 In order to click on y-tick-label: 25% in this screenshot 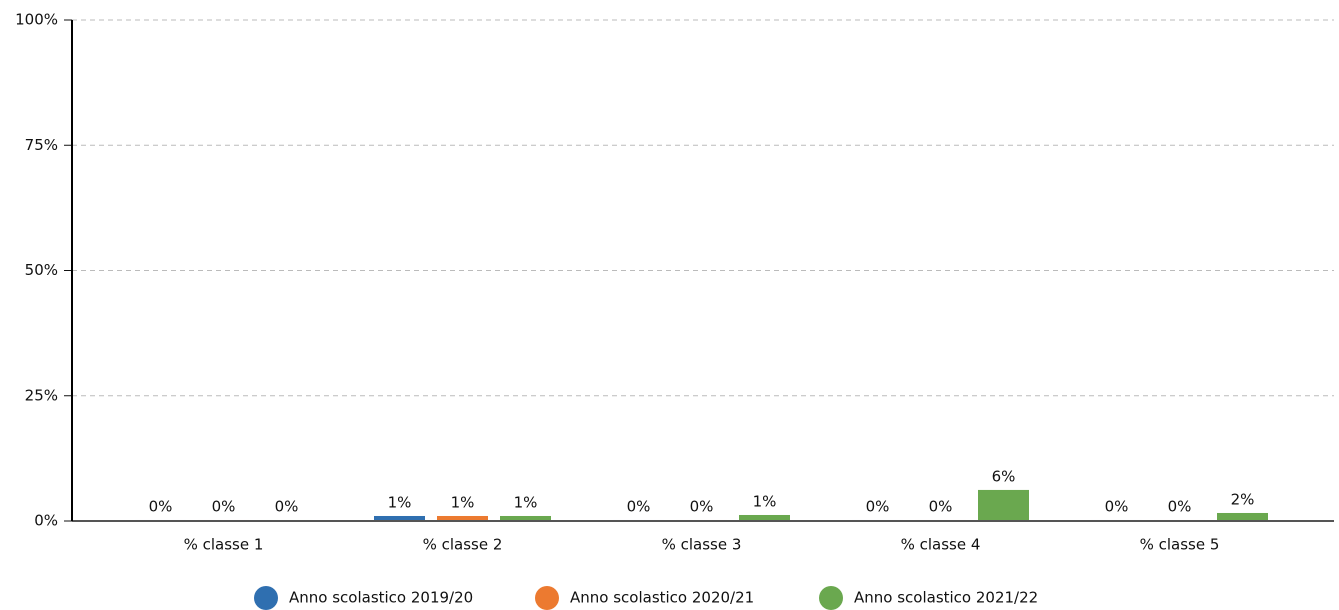, I will do `click(41, 395)`.